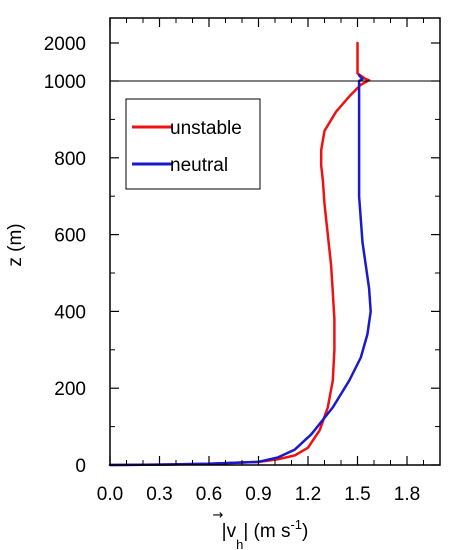 The width and height of the screenshot is (455, 550). Describe the element at coordinates (209, 494) in the screenshot. I see `x-tick-label: 0.6` at that location.